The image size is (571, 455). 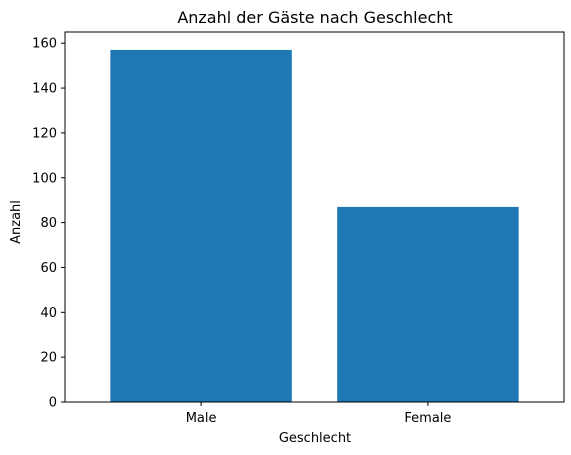 What do you see at coordinates (44, 44) in the screenshot?
I see `y-tick-label-160: 160` at bounding box center [44, 44].